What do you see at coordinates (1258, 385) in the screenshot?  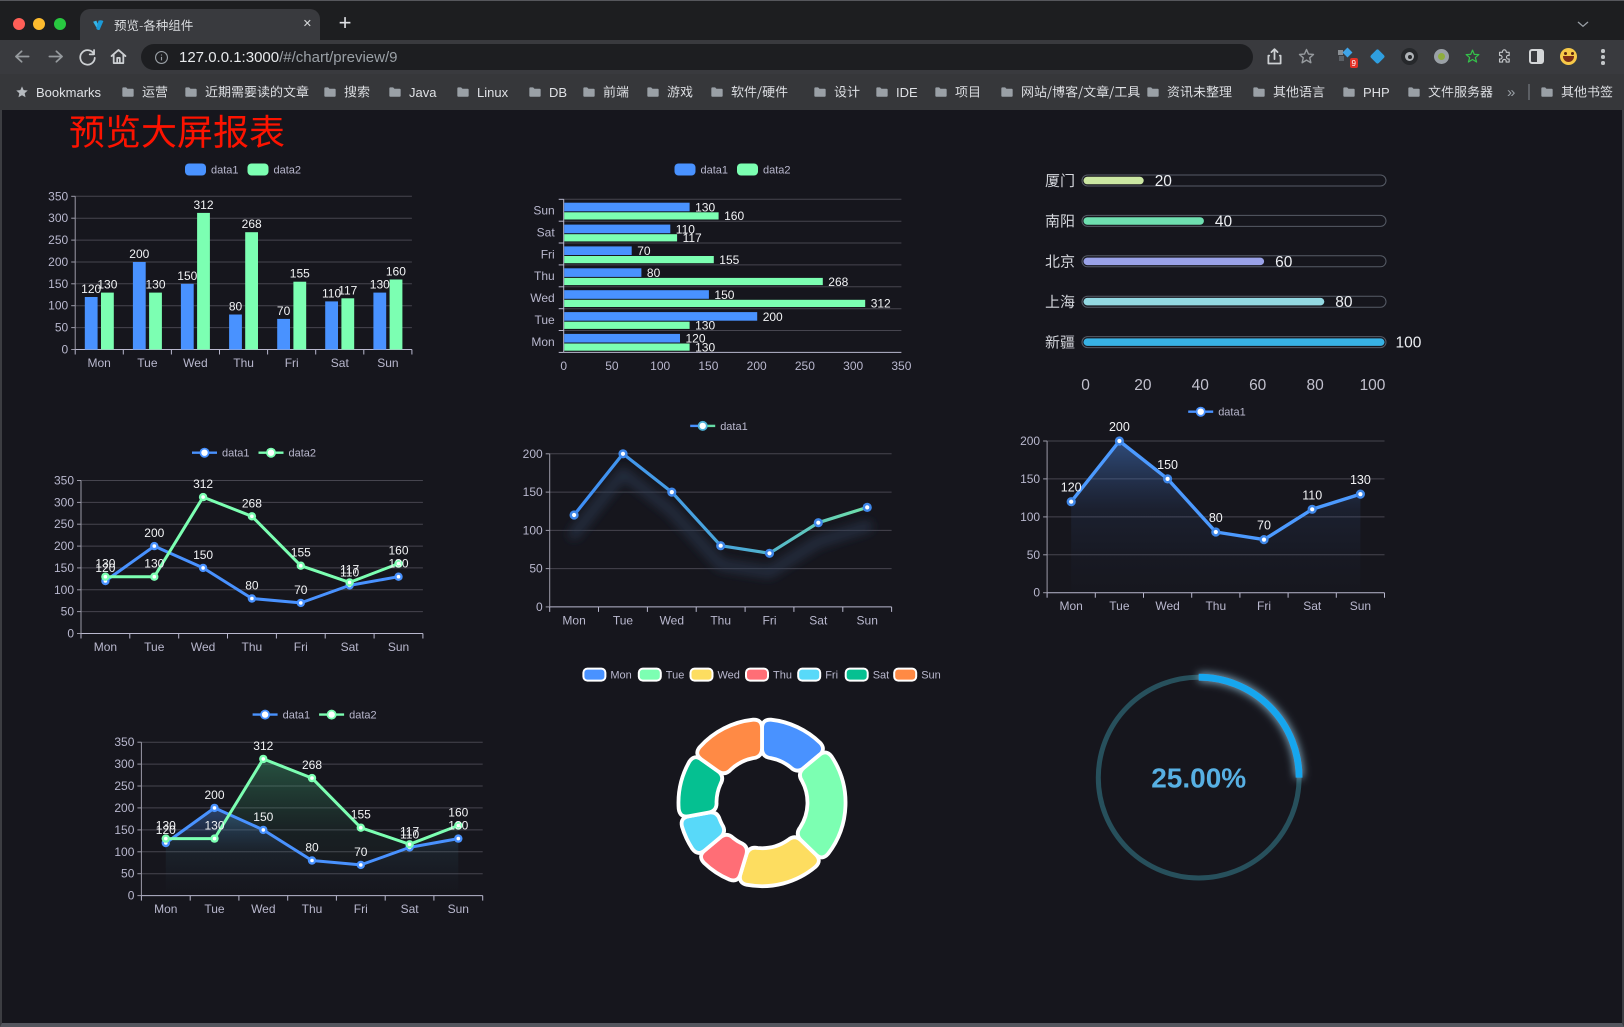 I see `svg-text: 60` at bounding box center [1258, 385].